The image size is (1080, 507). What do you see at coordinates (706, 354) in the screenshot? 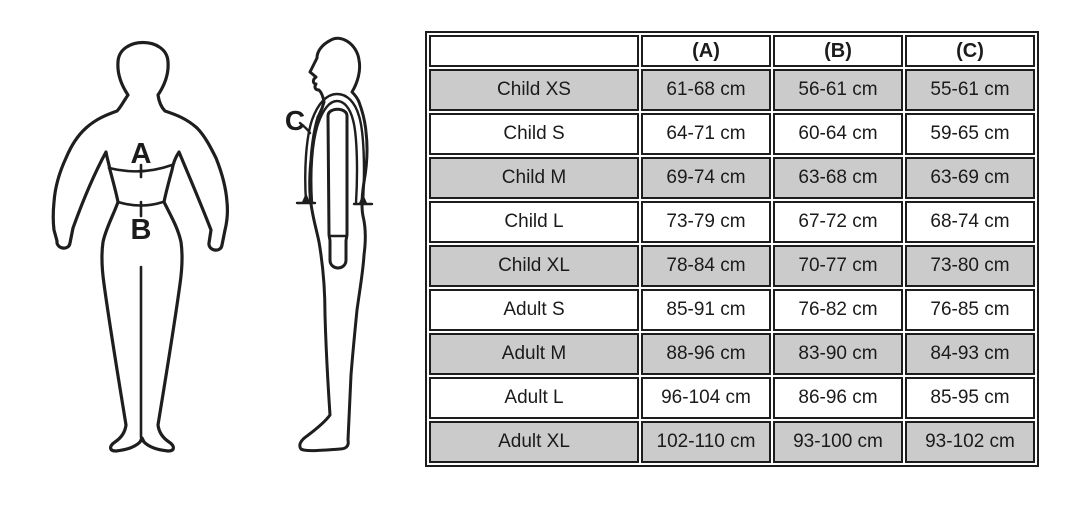
I see `measurement-cell: 88-96 cm` at bounding box center [706, 354].